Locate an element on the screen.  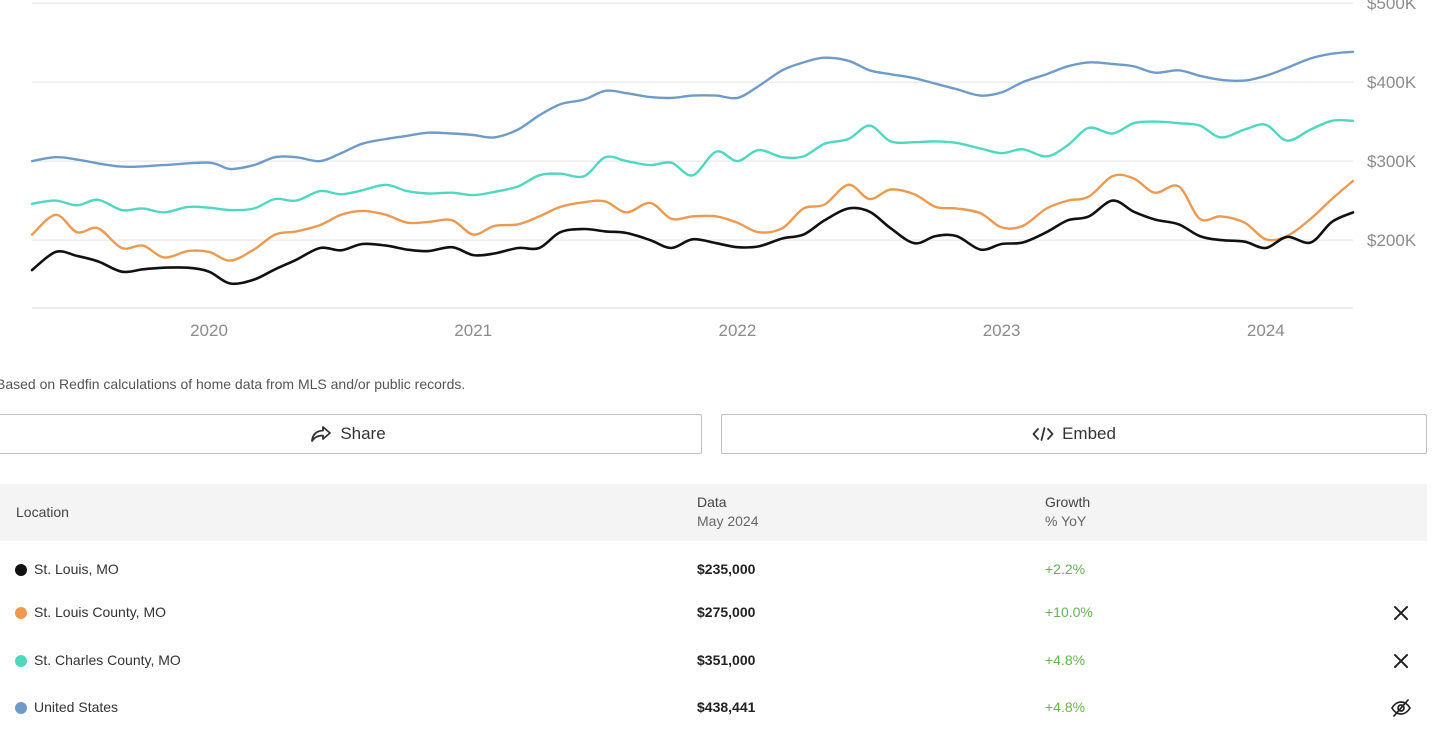
embed-label: Embed is located at coordinates (1089, 433).